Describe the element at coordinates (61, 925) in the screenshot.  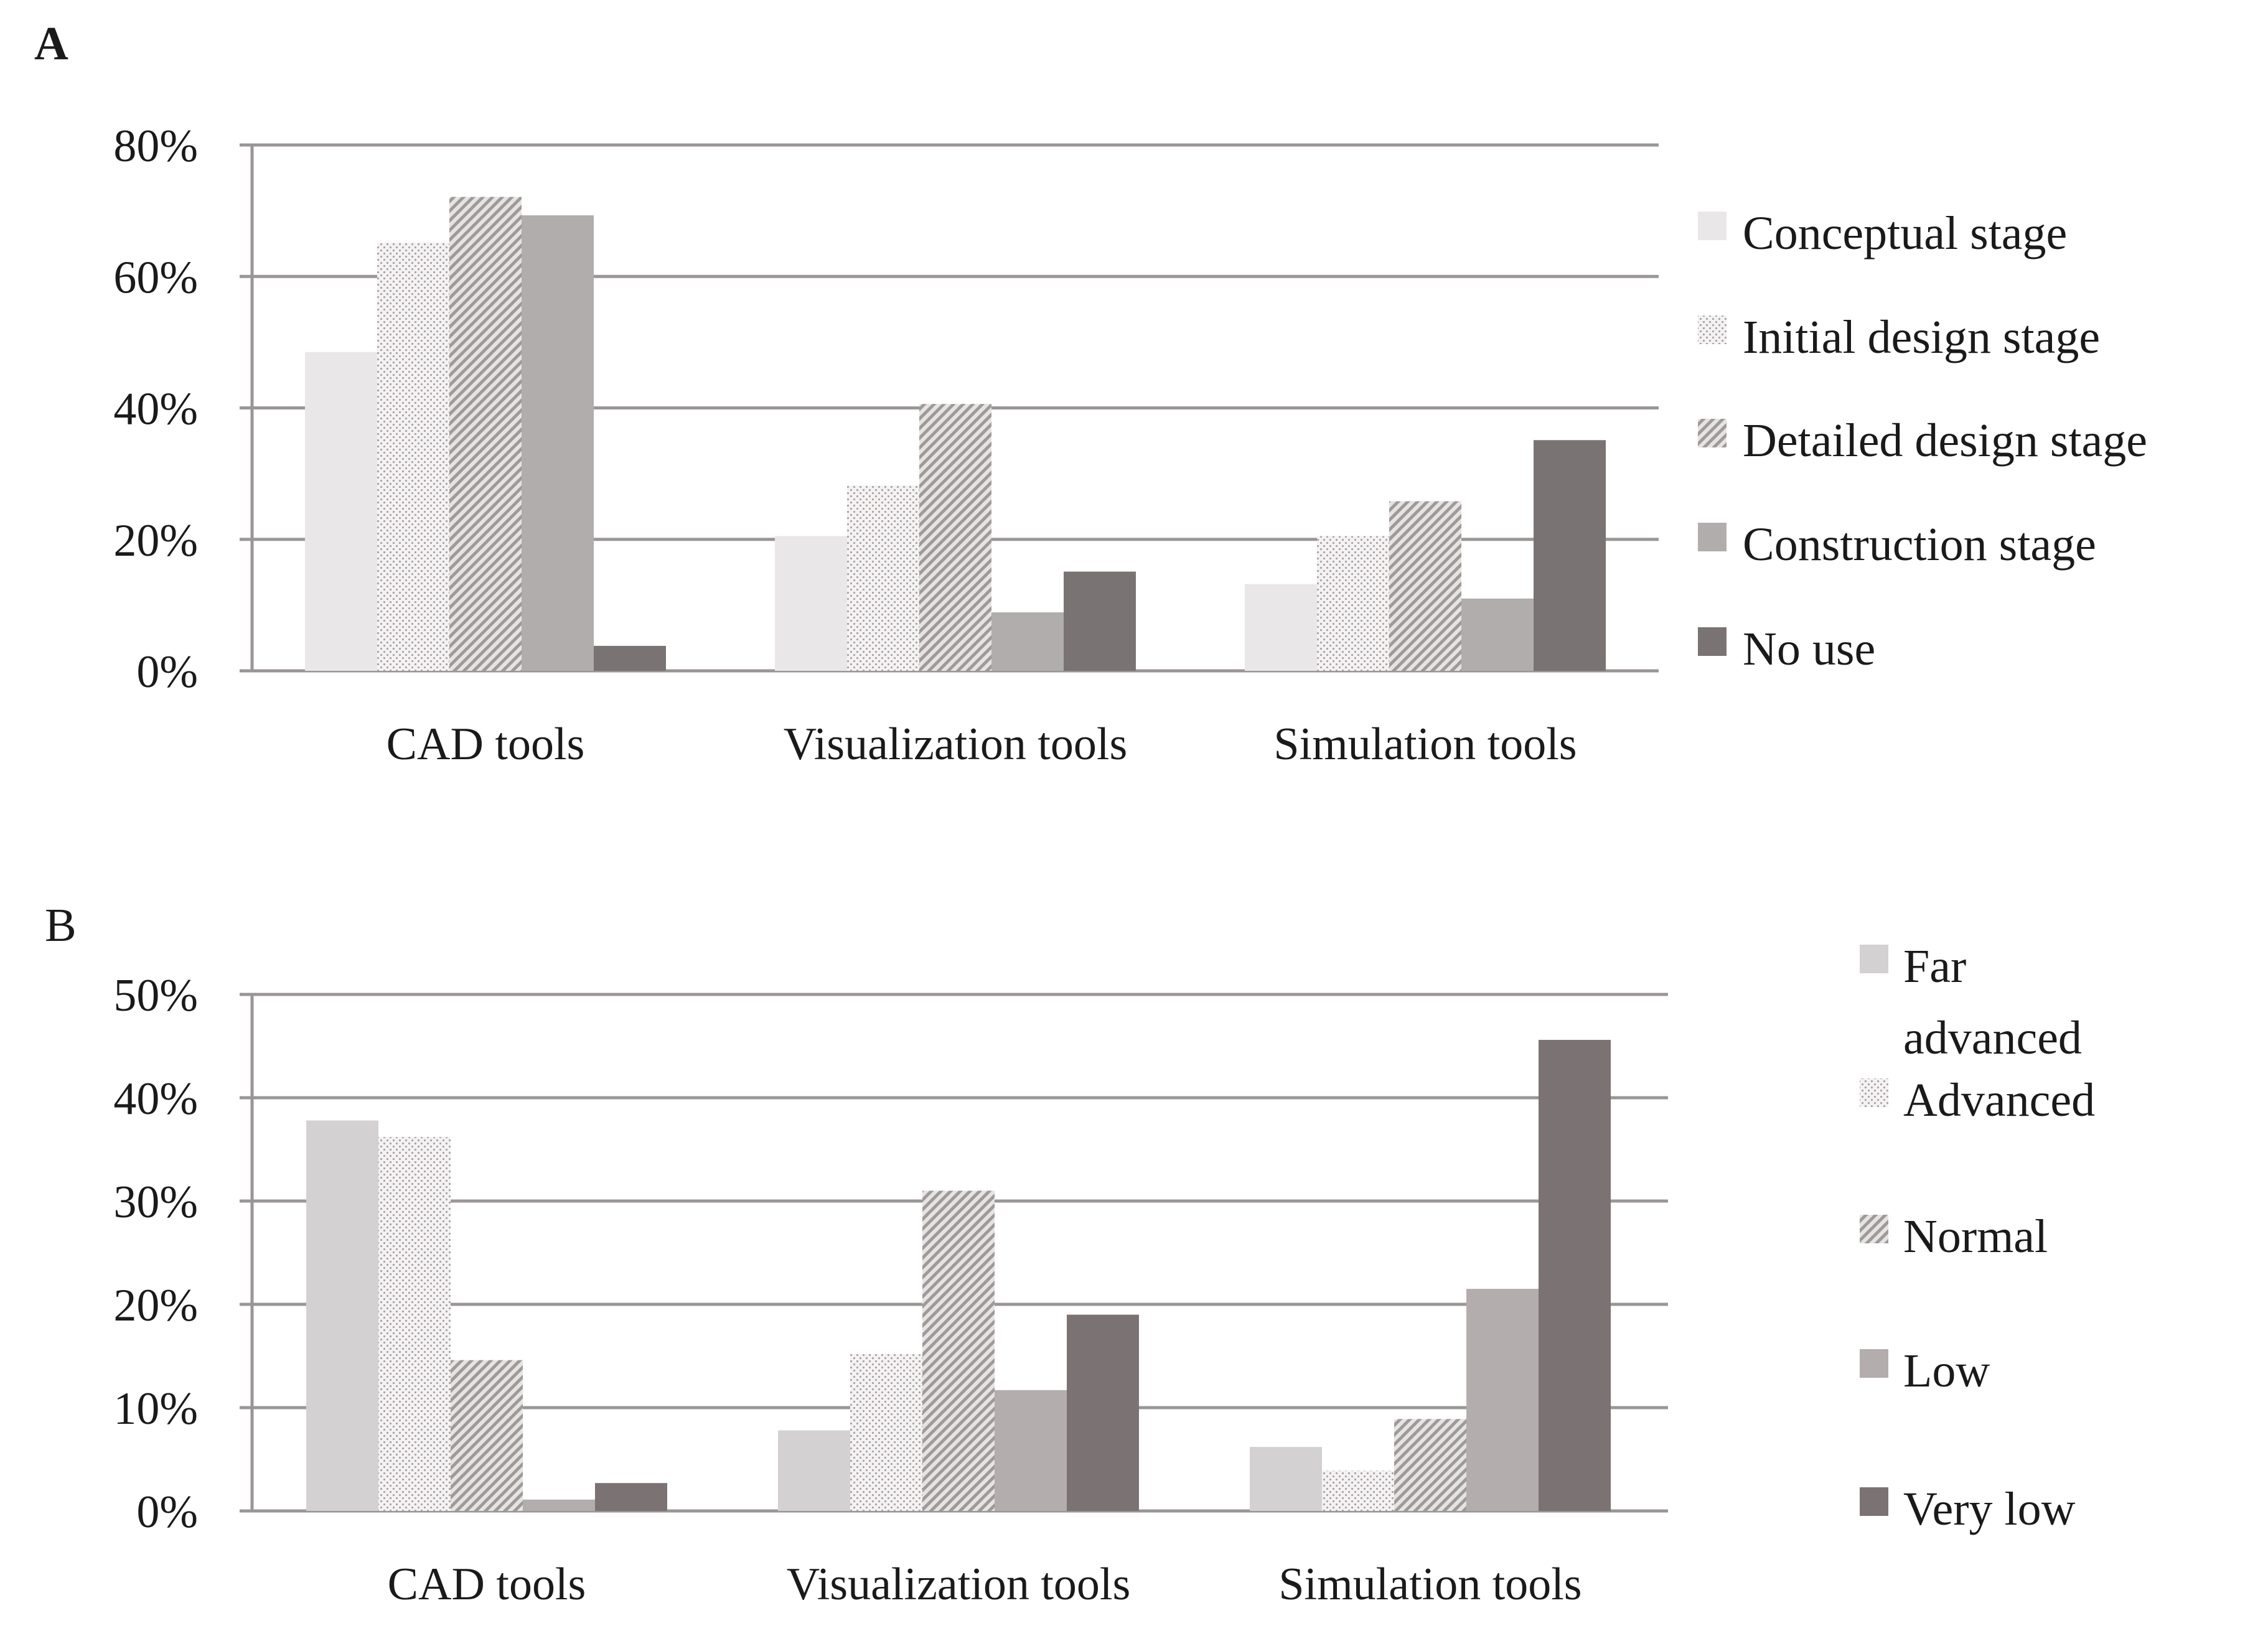
I see `panel-label: B` at that location.